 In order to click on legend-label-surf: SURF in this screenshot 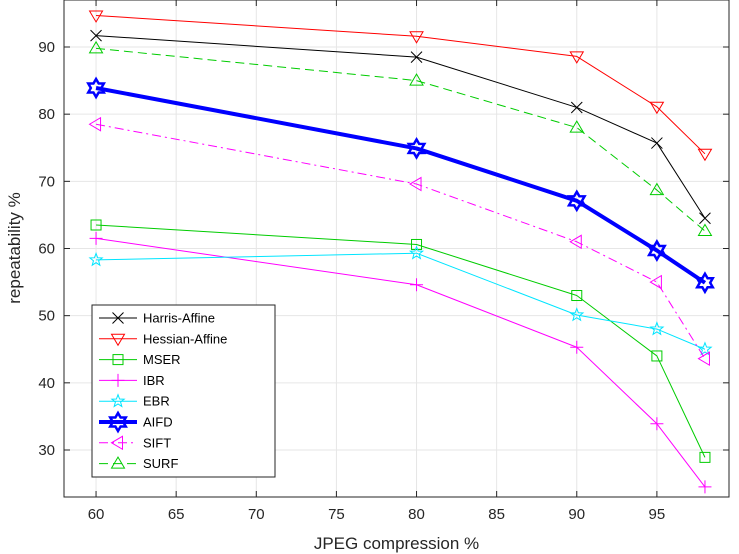, I will do `click(160, 463)`.